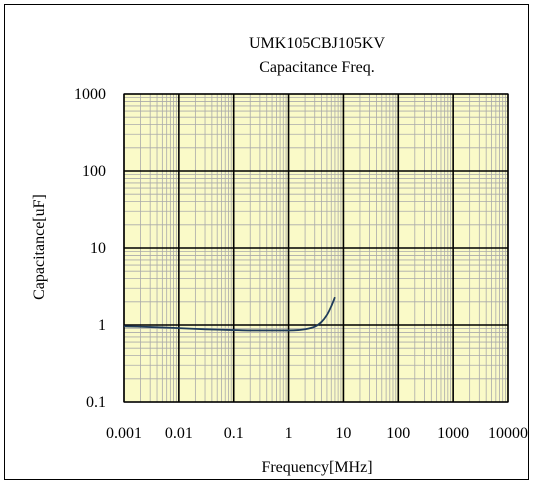 The height and width of the screenshot is (486, 535). Describe the element at coordinates (90, 94) in the screenshot. I see `y-tick-label: 1000` at that location.